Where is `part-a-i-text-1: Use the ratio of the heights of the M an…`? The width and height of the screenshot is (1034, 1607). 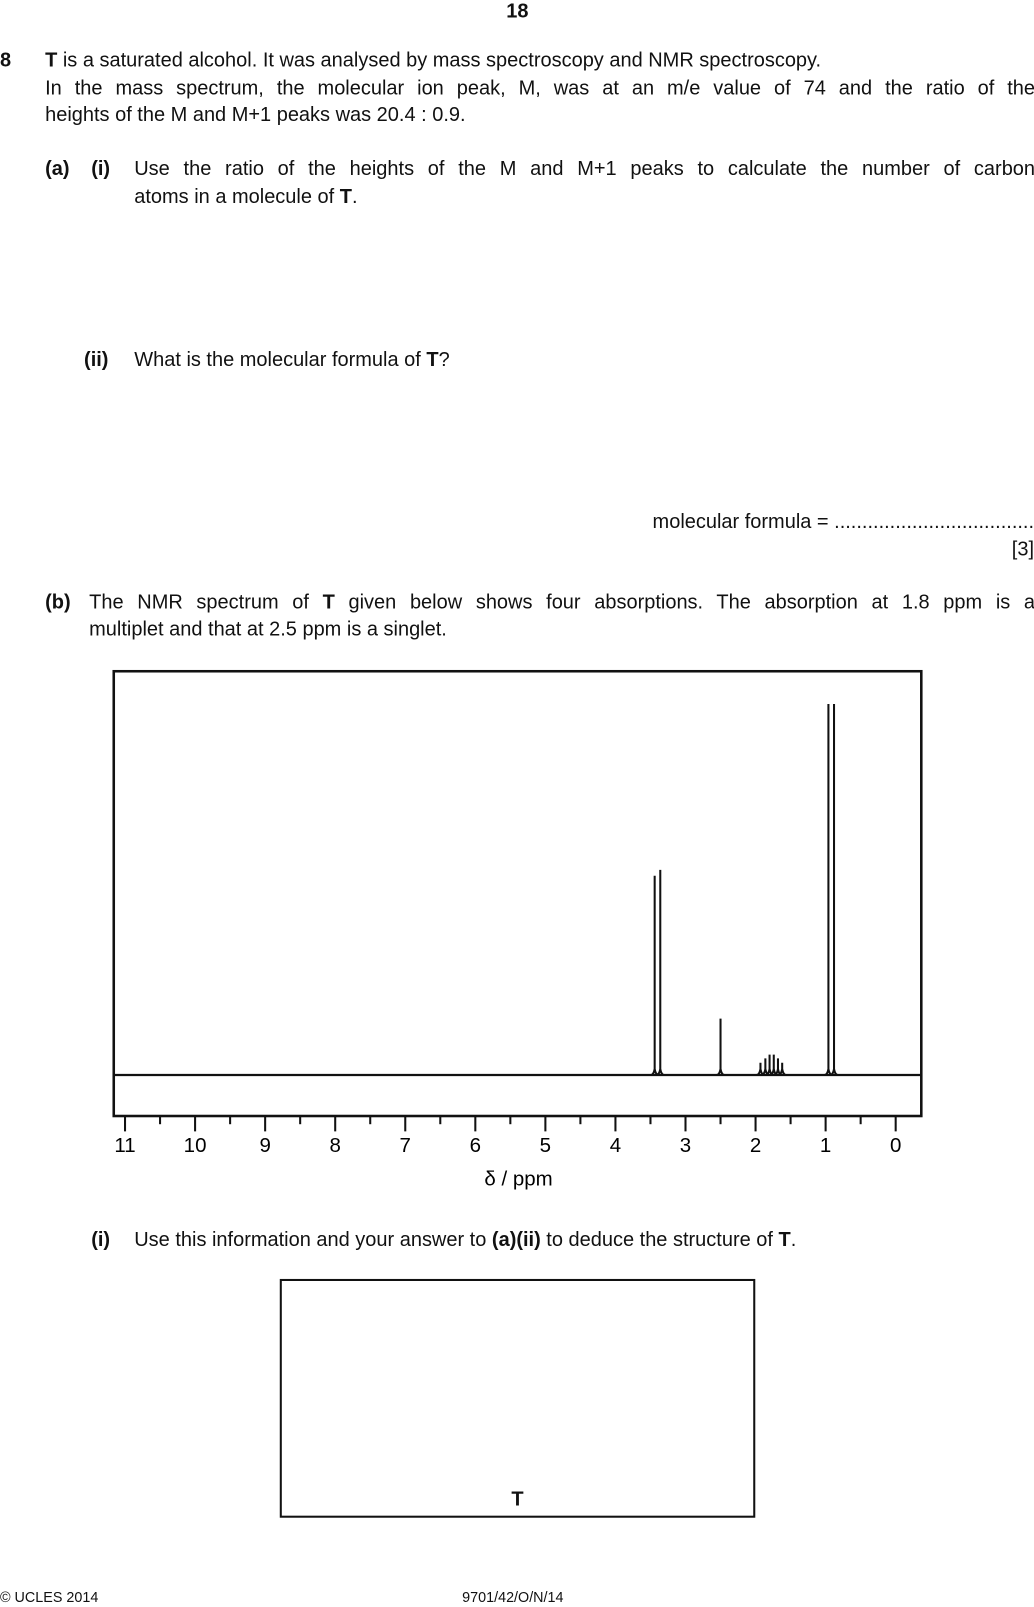
part-a-i-text-1: Use the ratio of the heights of the M an… is located at coordinates (584, 169).